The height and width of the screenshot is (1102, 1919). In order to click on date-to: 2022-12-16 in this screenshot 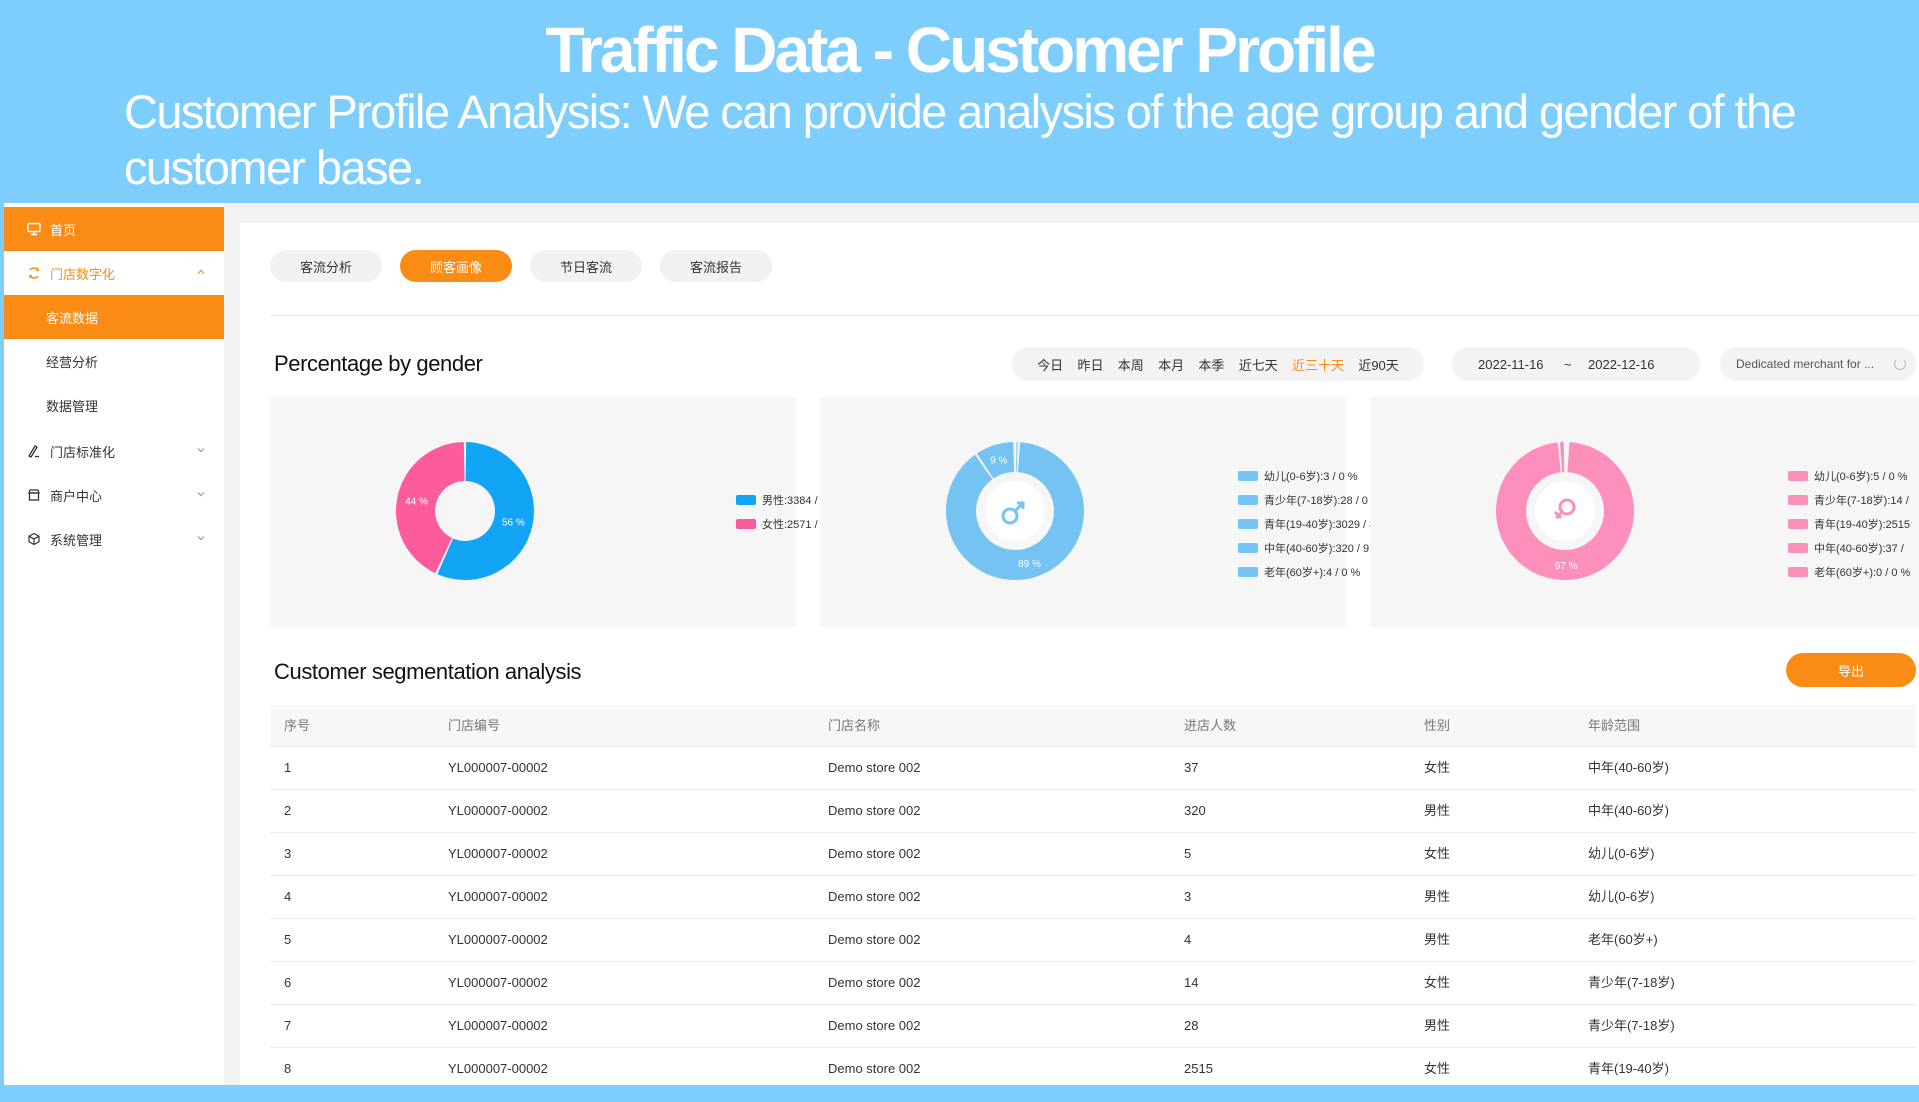, I will do `click(1621, 364)`.